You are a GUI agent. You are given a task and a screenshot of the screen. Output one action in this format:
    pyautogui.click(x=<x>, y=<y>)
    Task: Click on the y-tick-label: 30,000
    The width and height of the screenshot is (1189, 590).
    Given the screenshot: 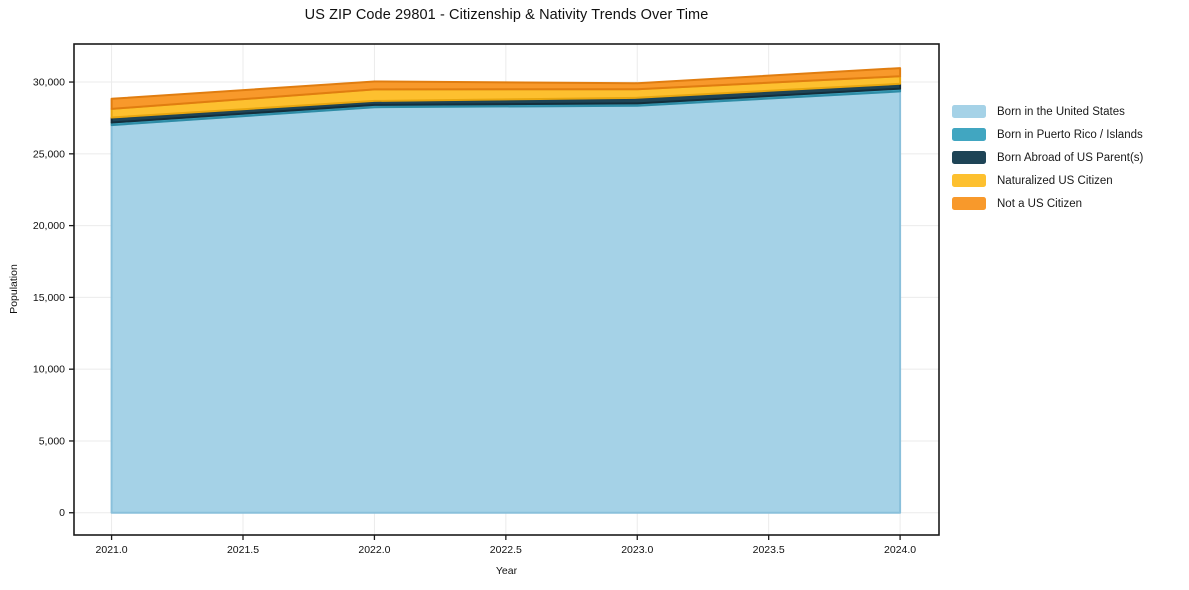 What is the action you would take?
    pyautogui.click(x=49, y=83)
    